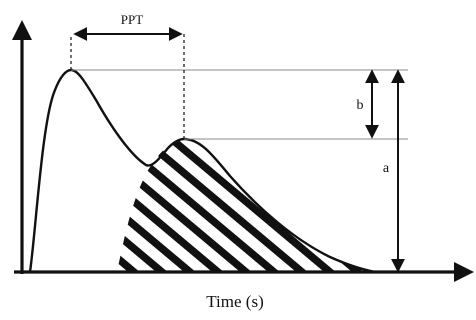  Describe the element at coordinates (22, 30) in the screenshot. I see `y-axis-arrowhead` at that location.